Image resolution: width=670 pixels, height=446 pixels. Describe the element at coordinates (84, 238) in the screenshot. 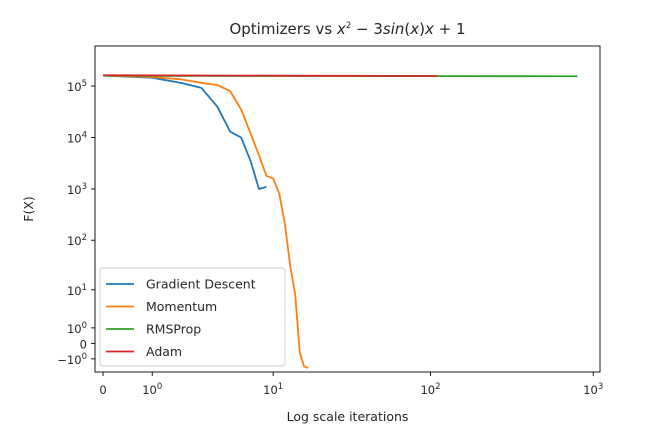

I see `y-tick-label-exp: 2` at that location.